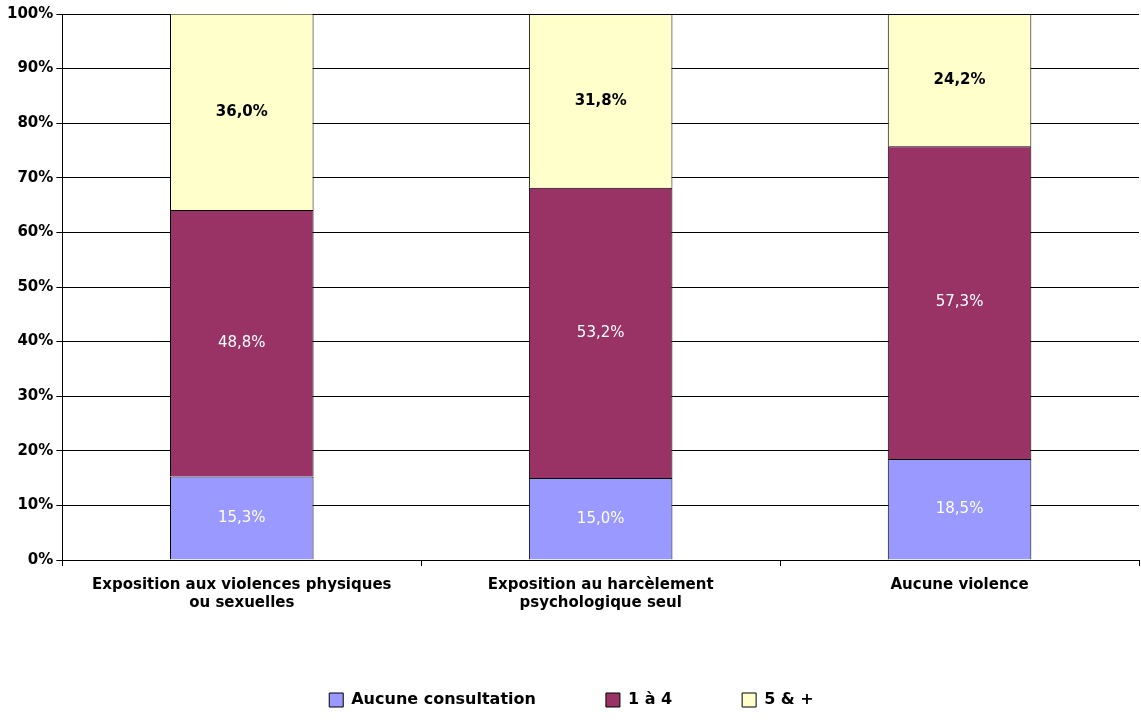 The height and width of the screenshot is (722, 1141). I want to click on y-tick-label: 0%, so click(40, 558).